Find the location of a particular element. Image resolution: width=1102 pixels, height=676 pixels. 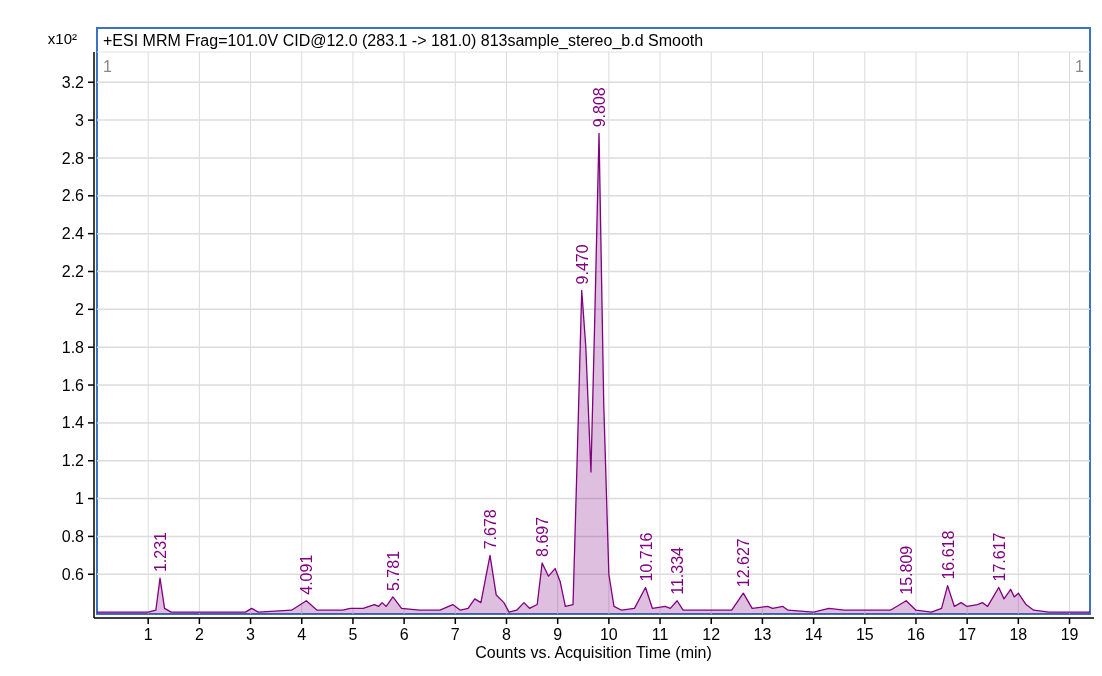

x-axis-title: Counts vs. Acquisition Time (min) is located at coordinates (593, 652).